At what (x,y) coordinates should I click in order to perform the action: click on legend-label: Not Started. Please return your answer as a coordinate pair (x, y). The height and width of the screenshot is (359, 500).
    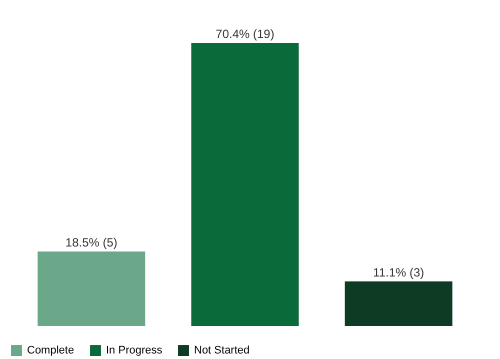
    Looking at the image, I should click on (222, 350).